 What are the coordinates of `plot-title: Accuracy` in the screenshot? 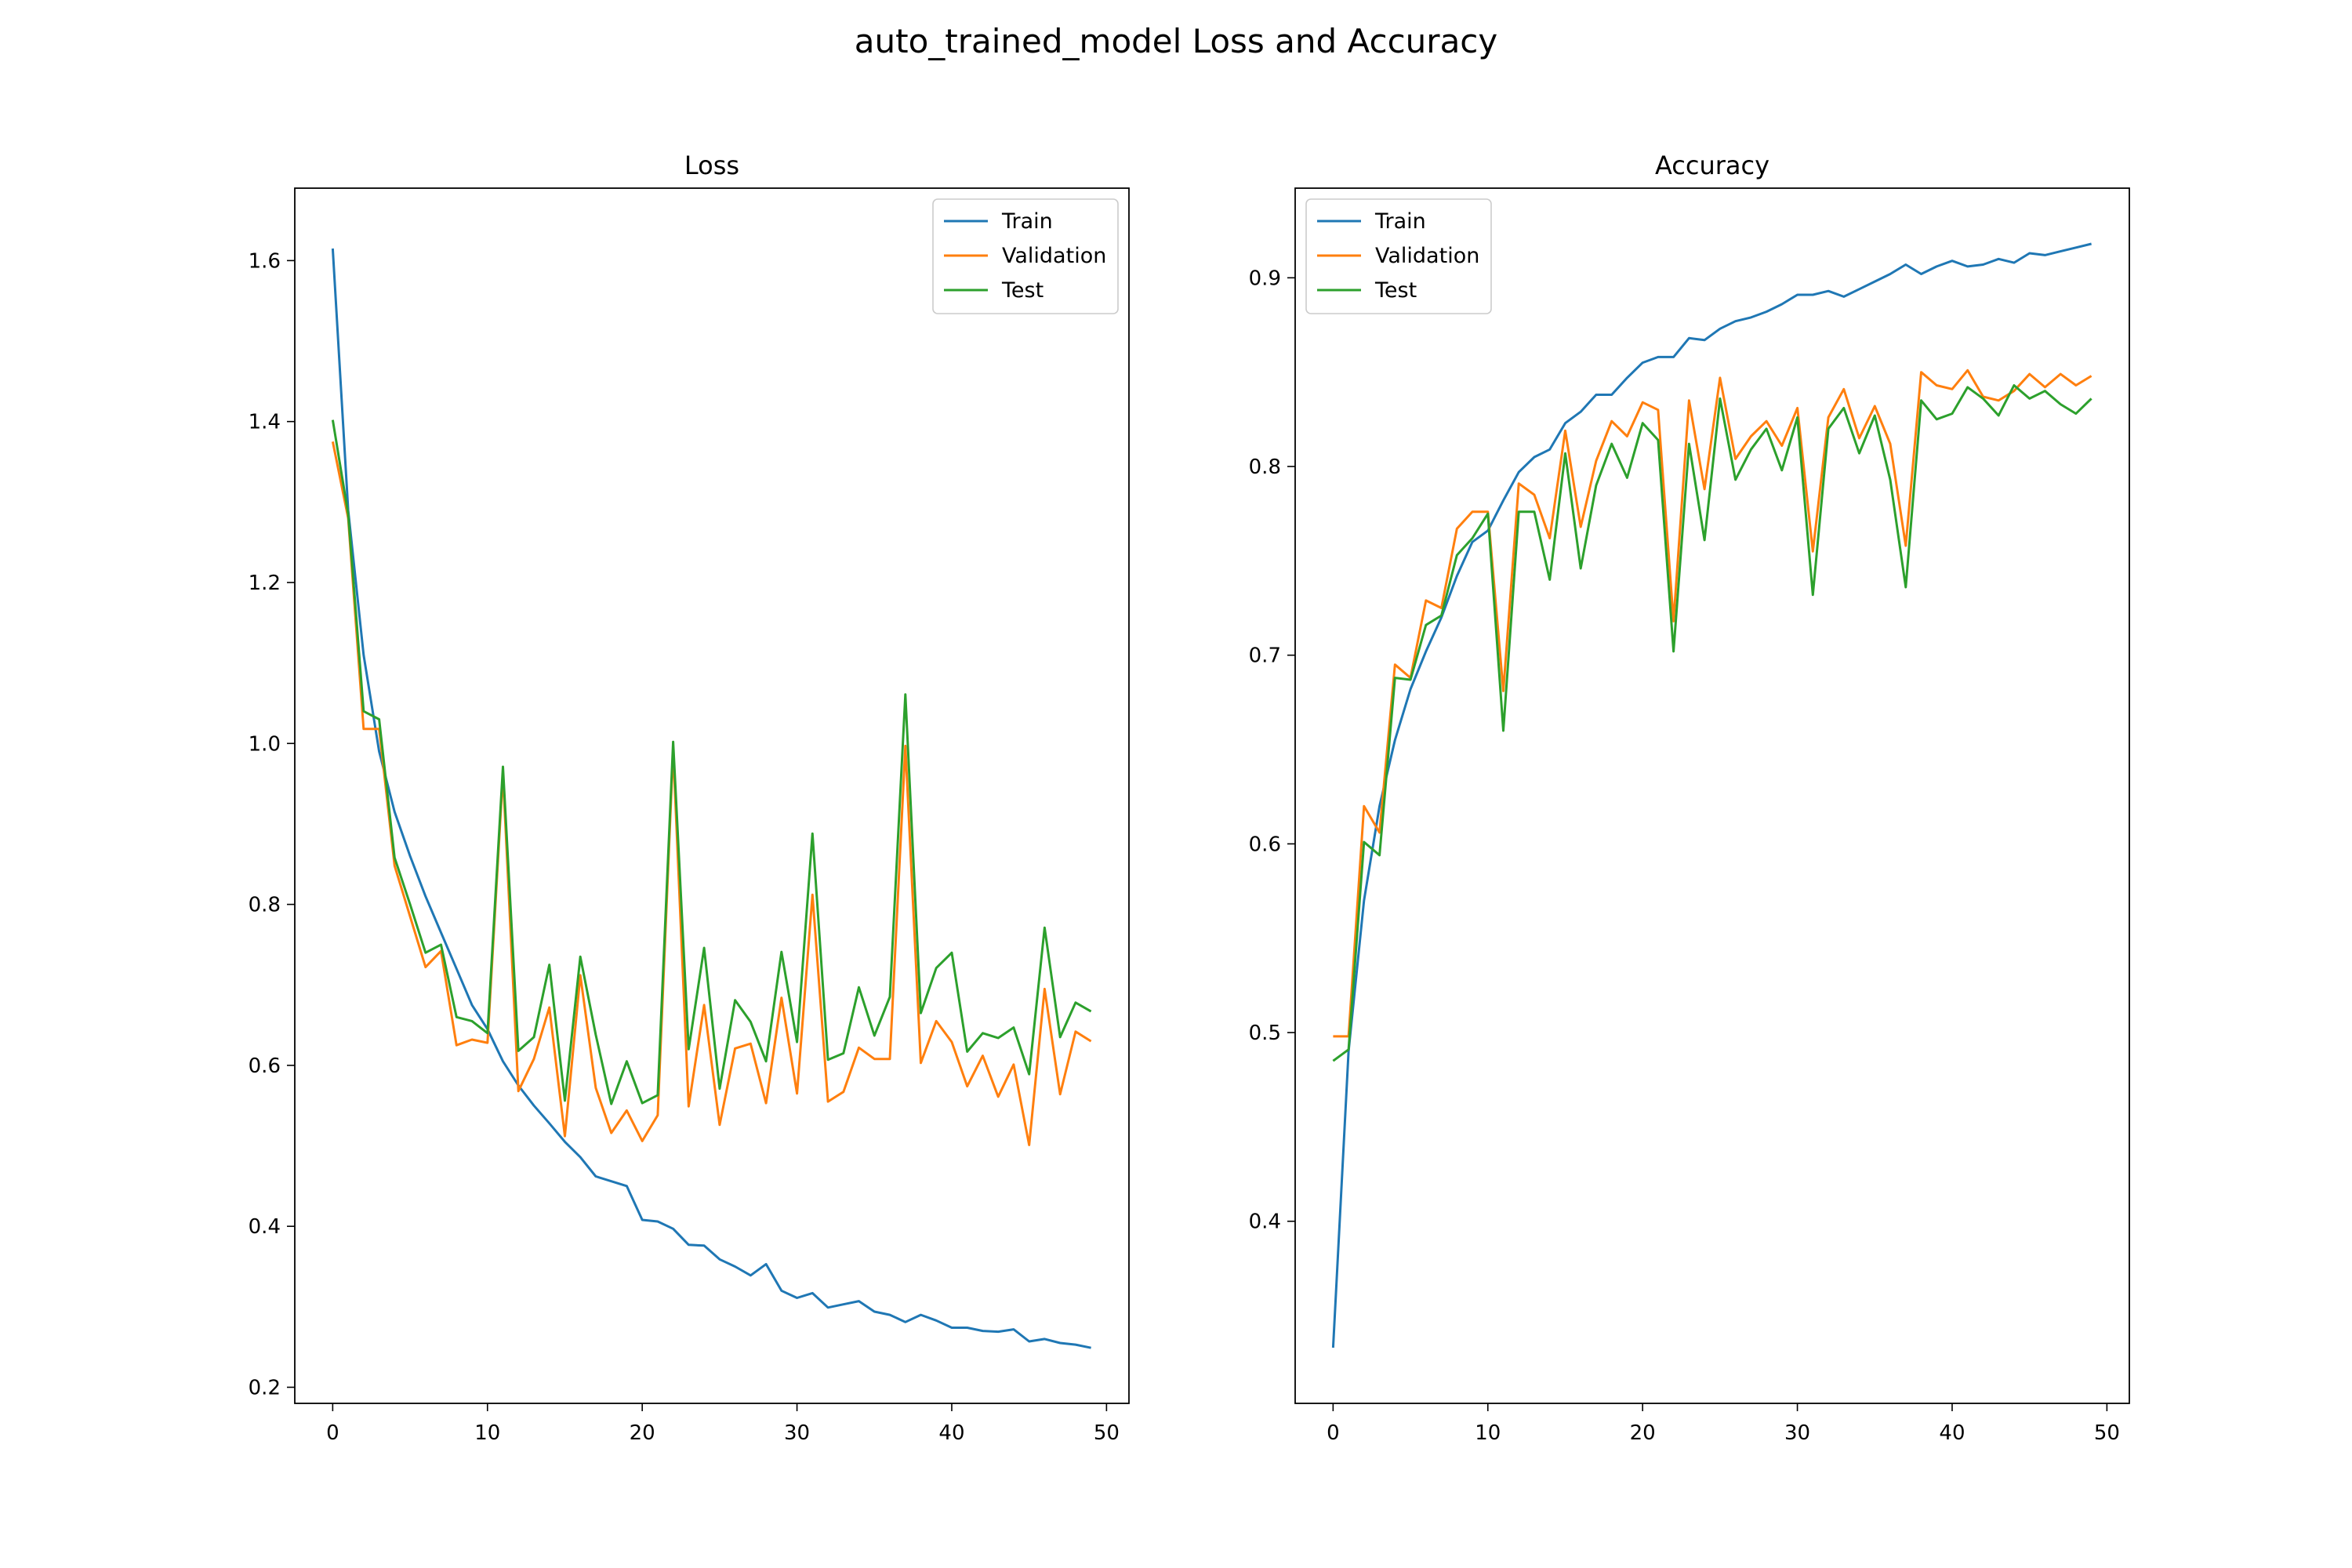 It's located at (1712, 165).